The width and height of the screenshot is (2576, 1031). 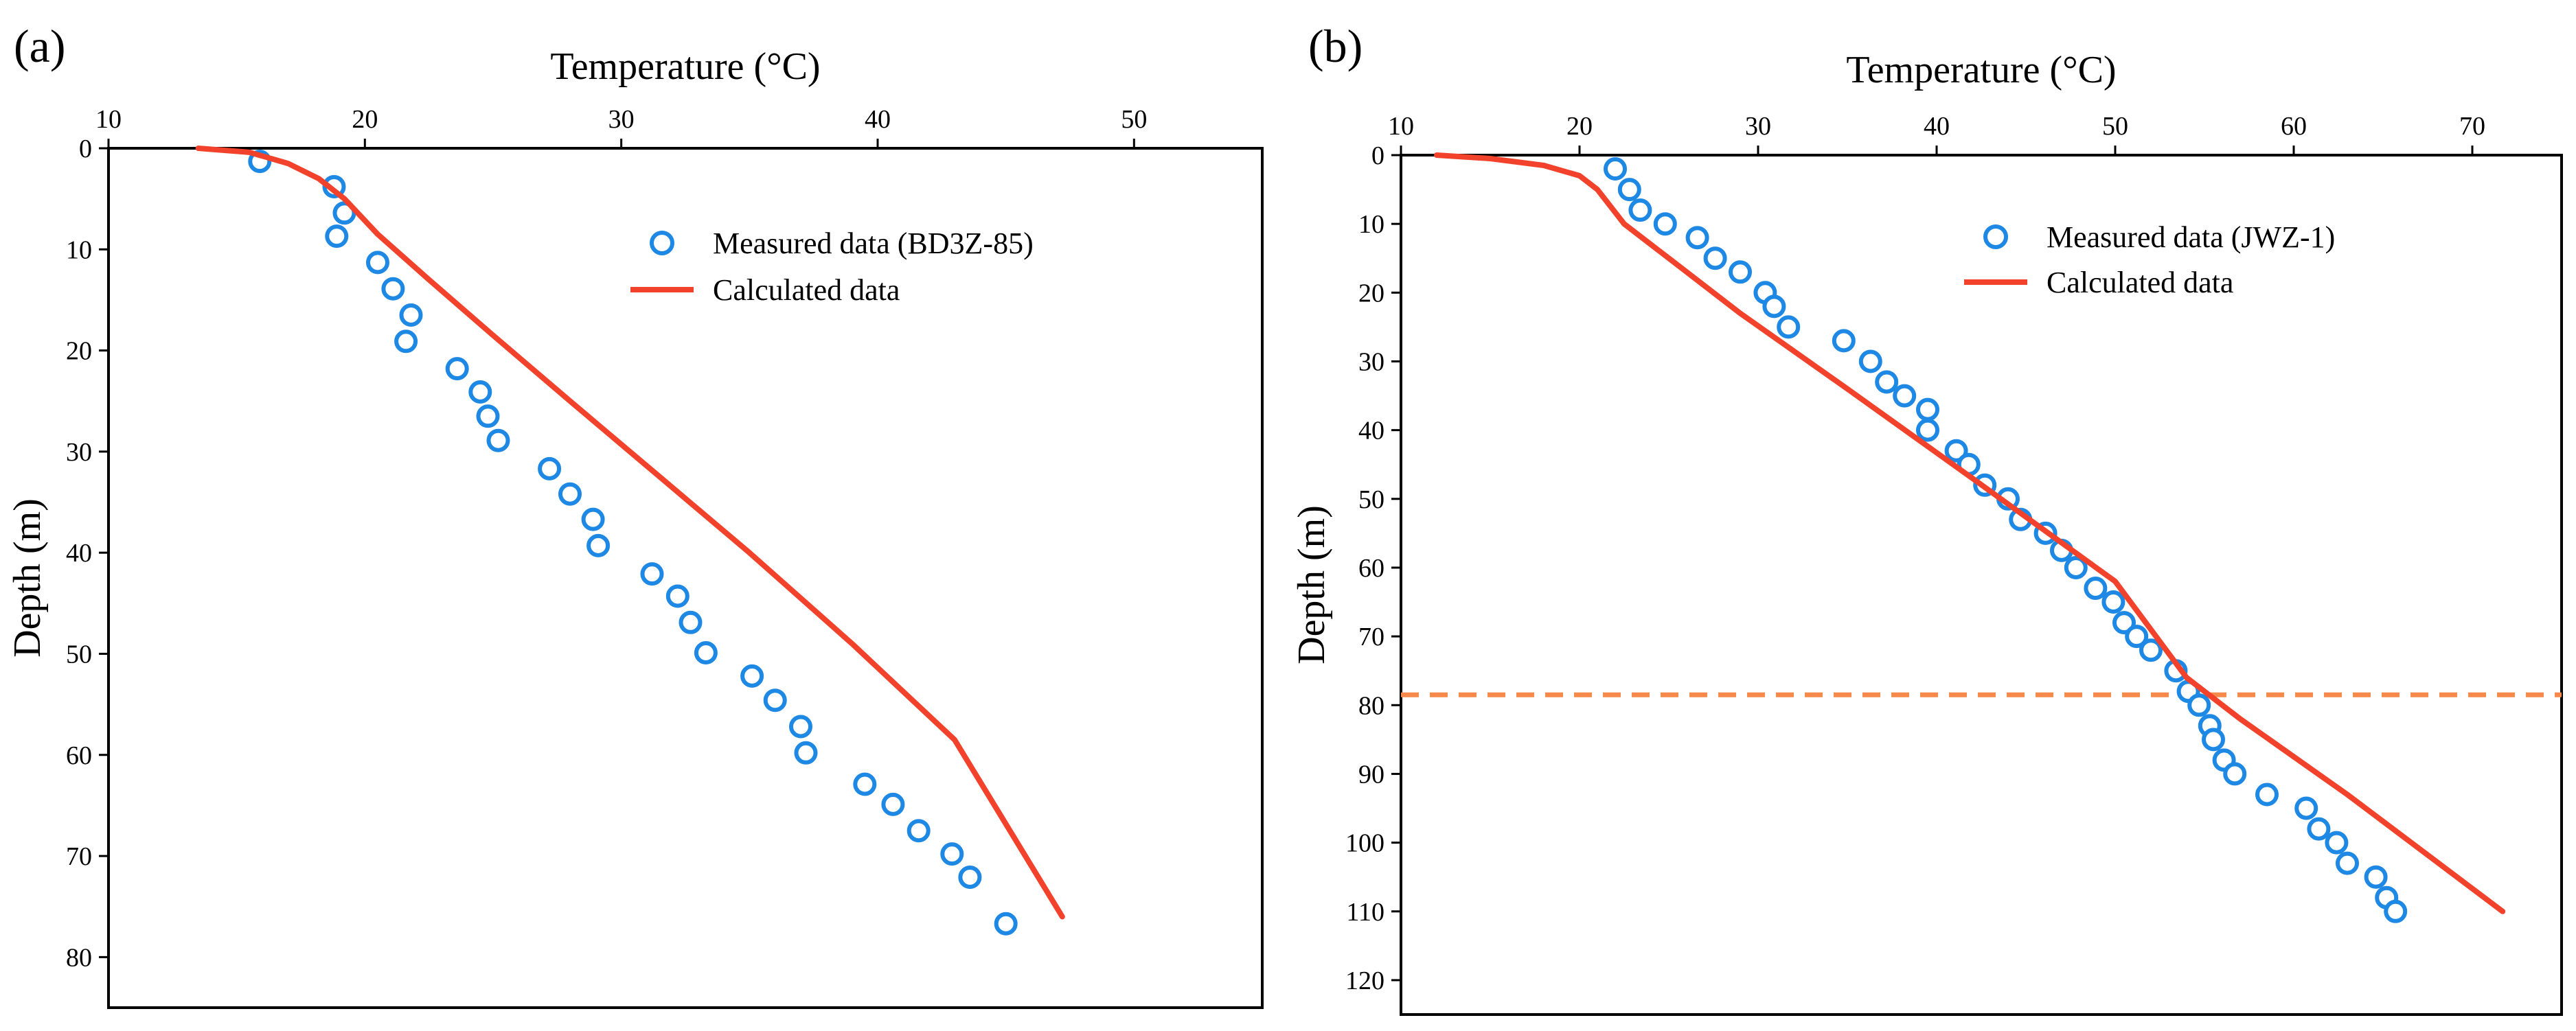 I want to click on panel-label: (a), so click(x=39, y=46).